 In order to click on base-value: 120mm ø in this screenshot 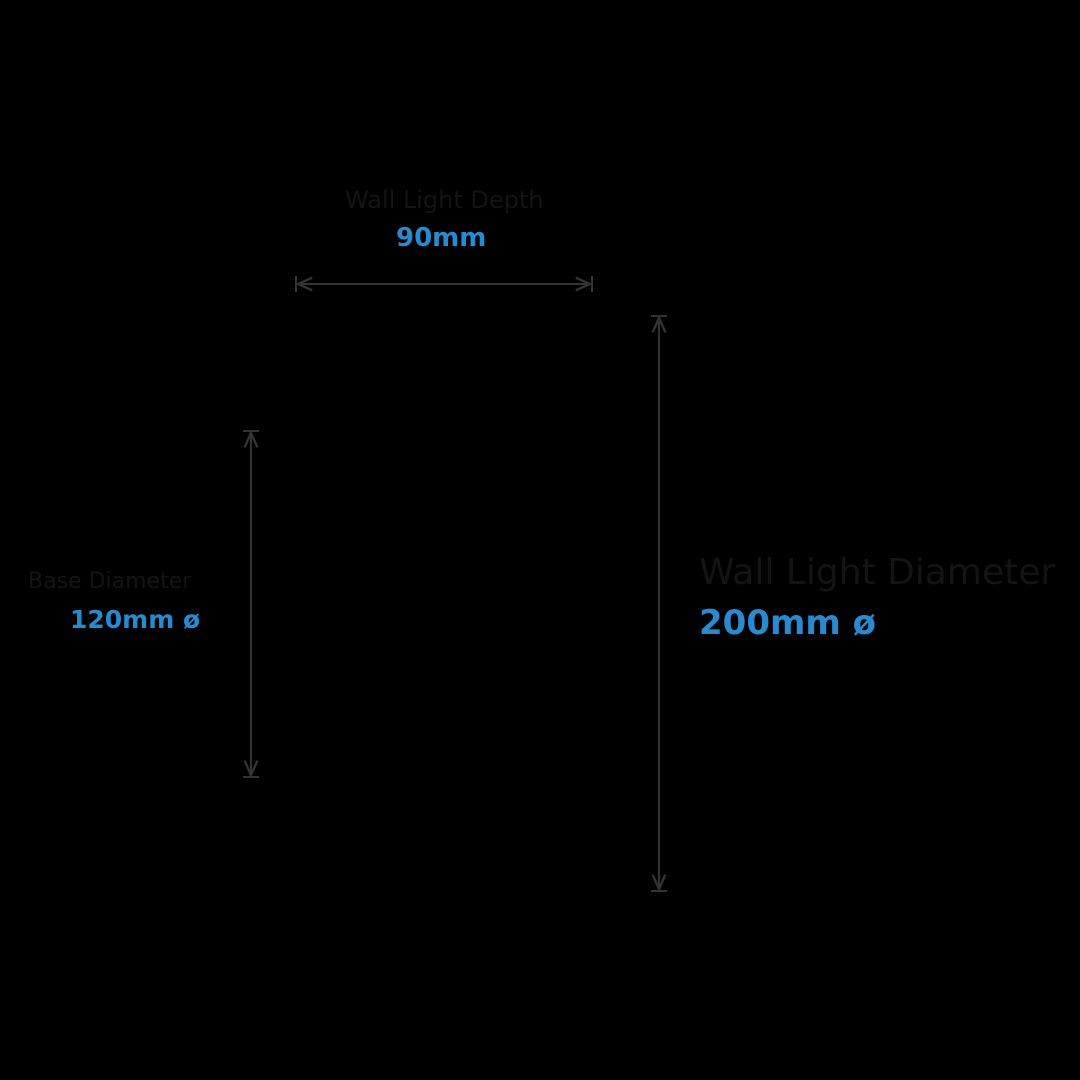, I will do `click(135, 619)`.